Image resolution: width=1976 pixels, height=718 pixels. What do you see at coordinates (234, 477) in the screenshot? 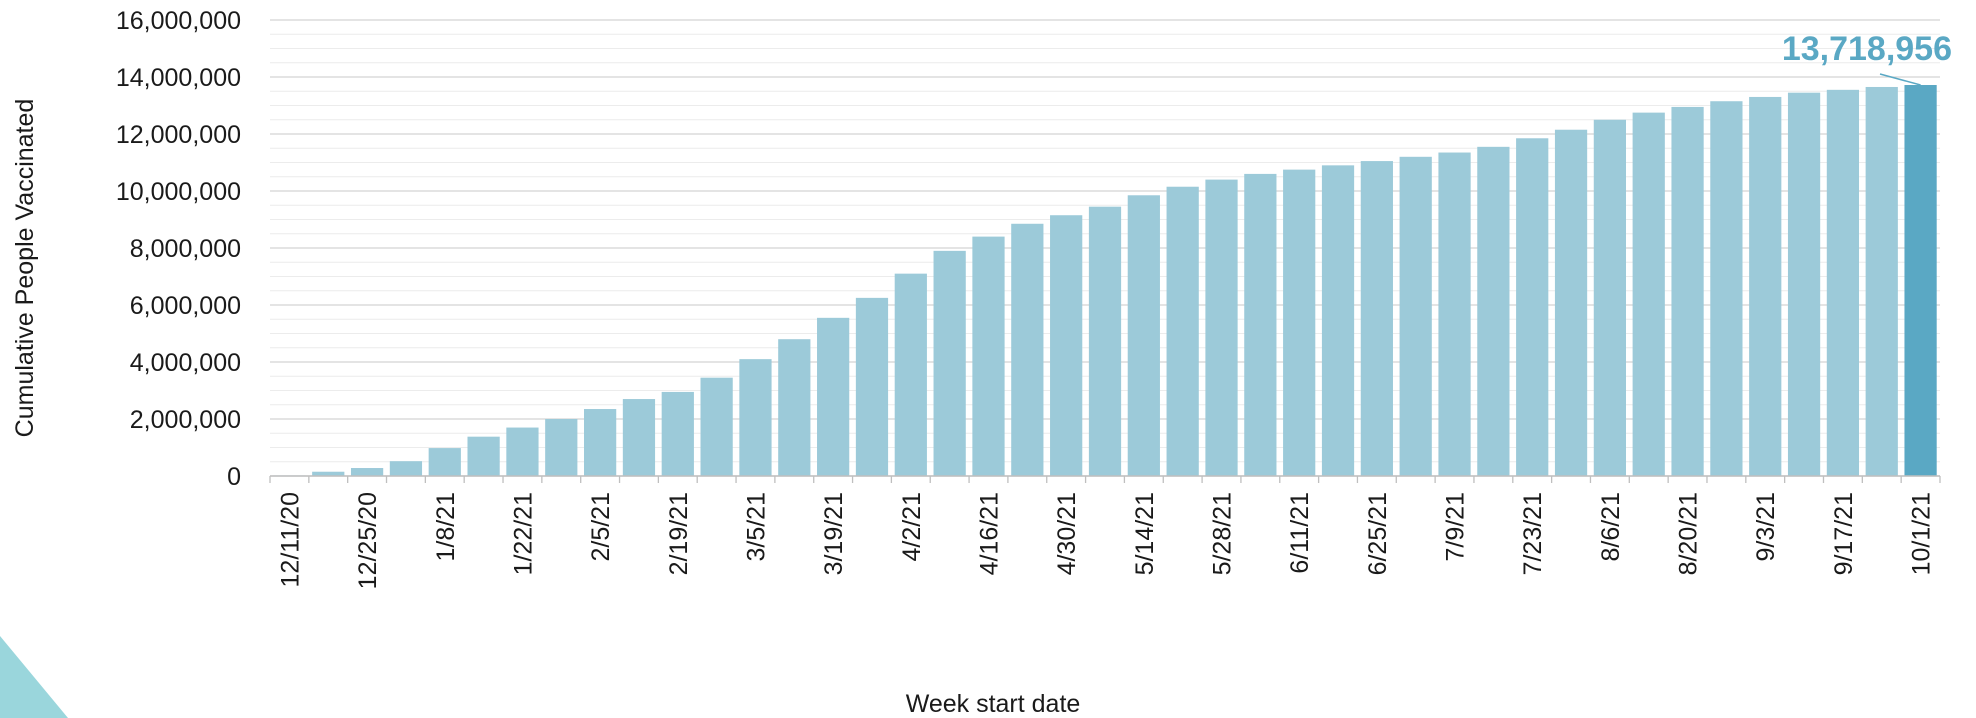
I see `y-tick-label: 0` at bounding box center [234, 477].